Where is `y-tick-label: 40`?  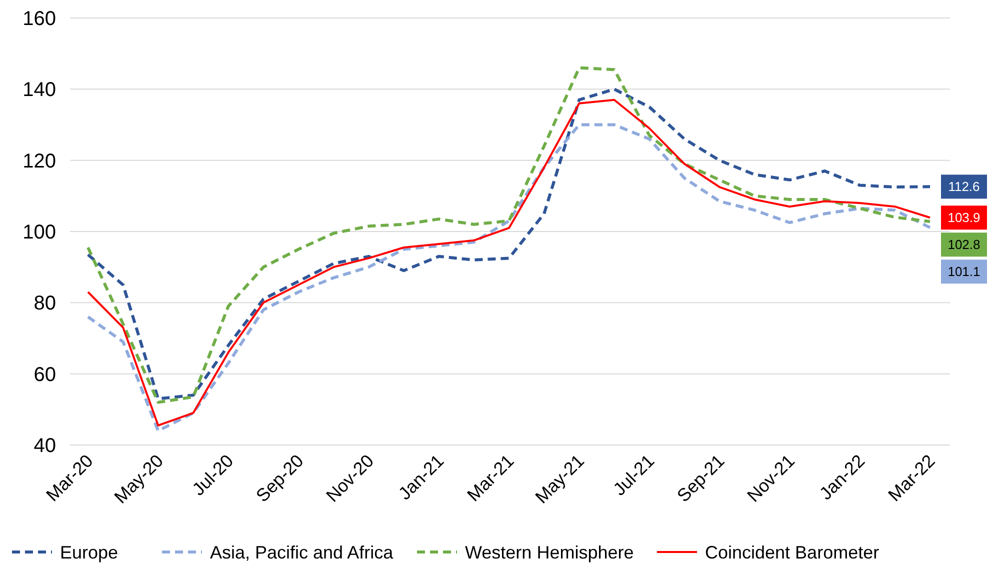
y-tick-label: 40 is located at coordinates (45, 446).